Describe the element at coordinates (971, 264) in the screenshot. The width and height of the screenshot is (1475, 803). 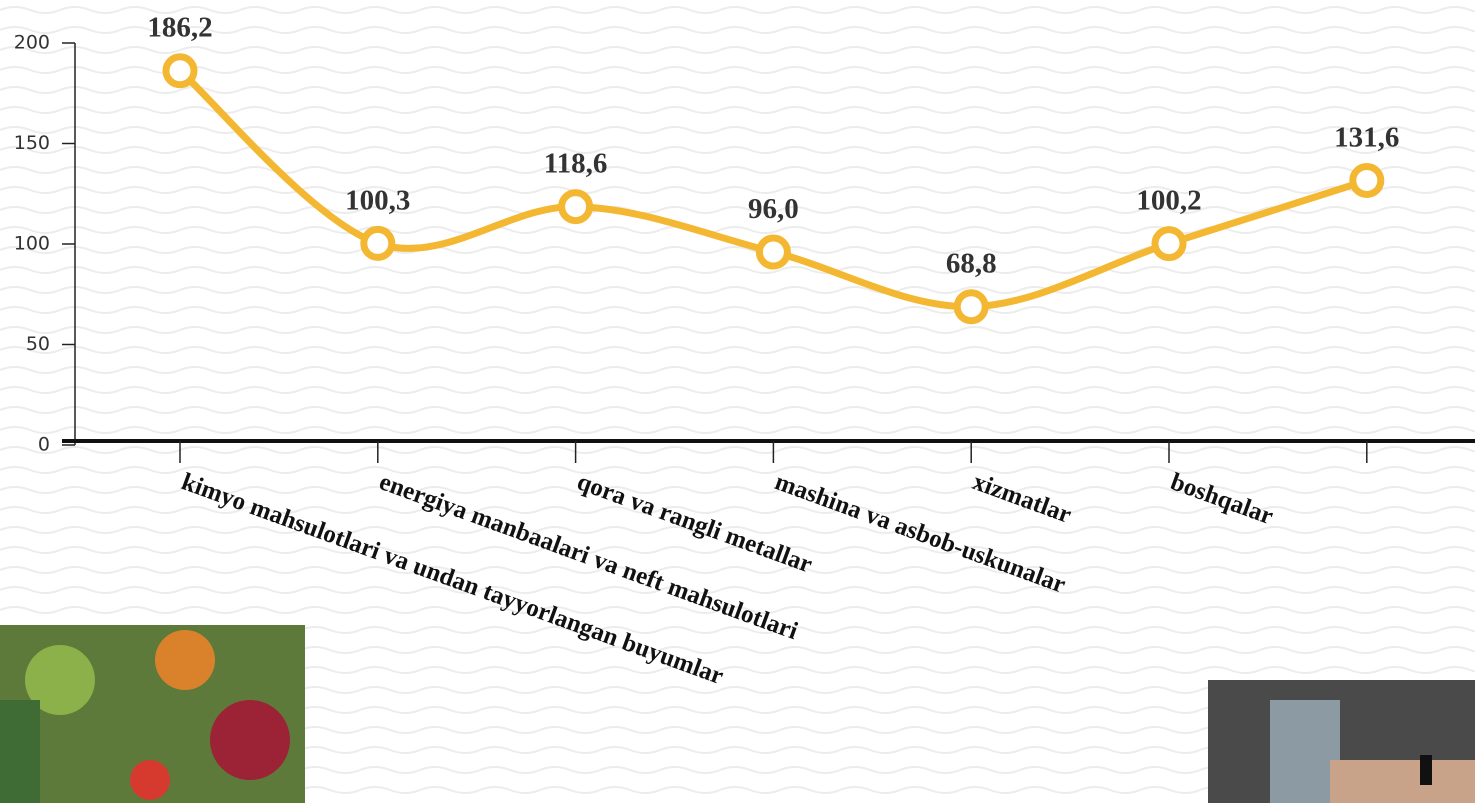
I see `value-label: 68,8` at that location.